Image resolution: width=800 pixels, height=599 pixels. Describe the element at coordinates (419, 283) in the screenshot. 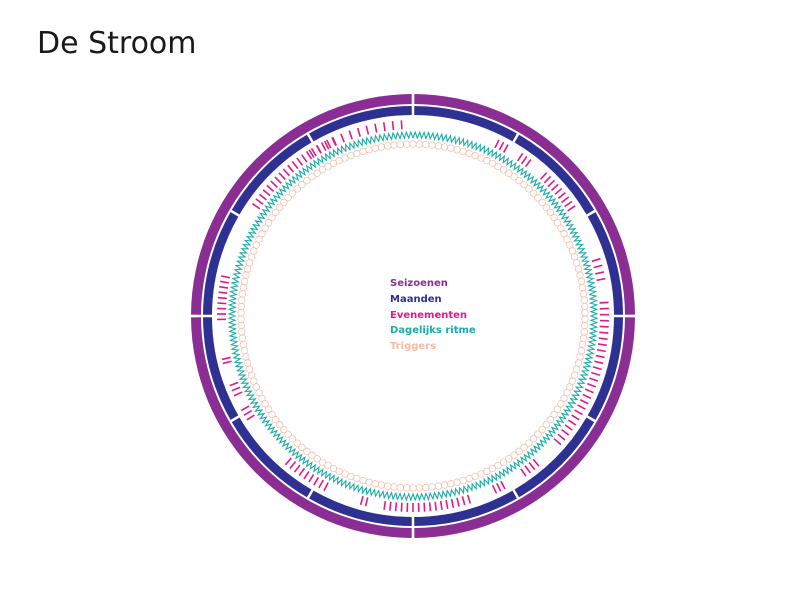

I see `legend-seasons: Seizoenen` at that location.